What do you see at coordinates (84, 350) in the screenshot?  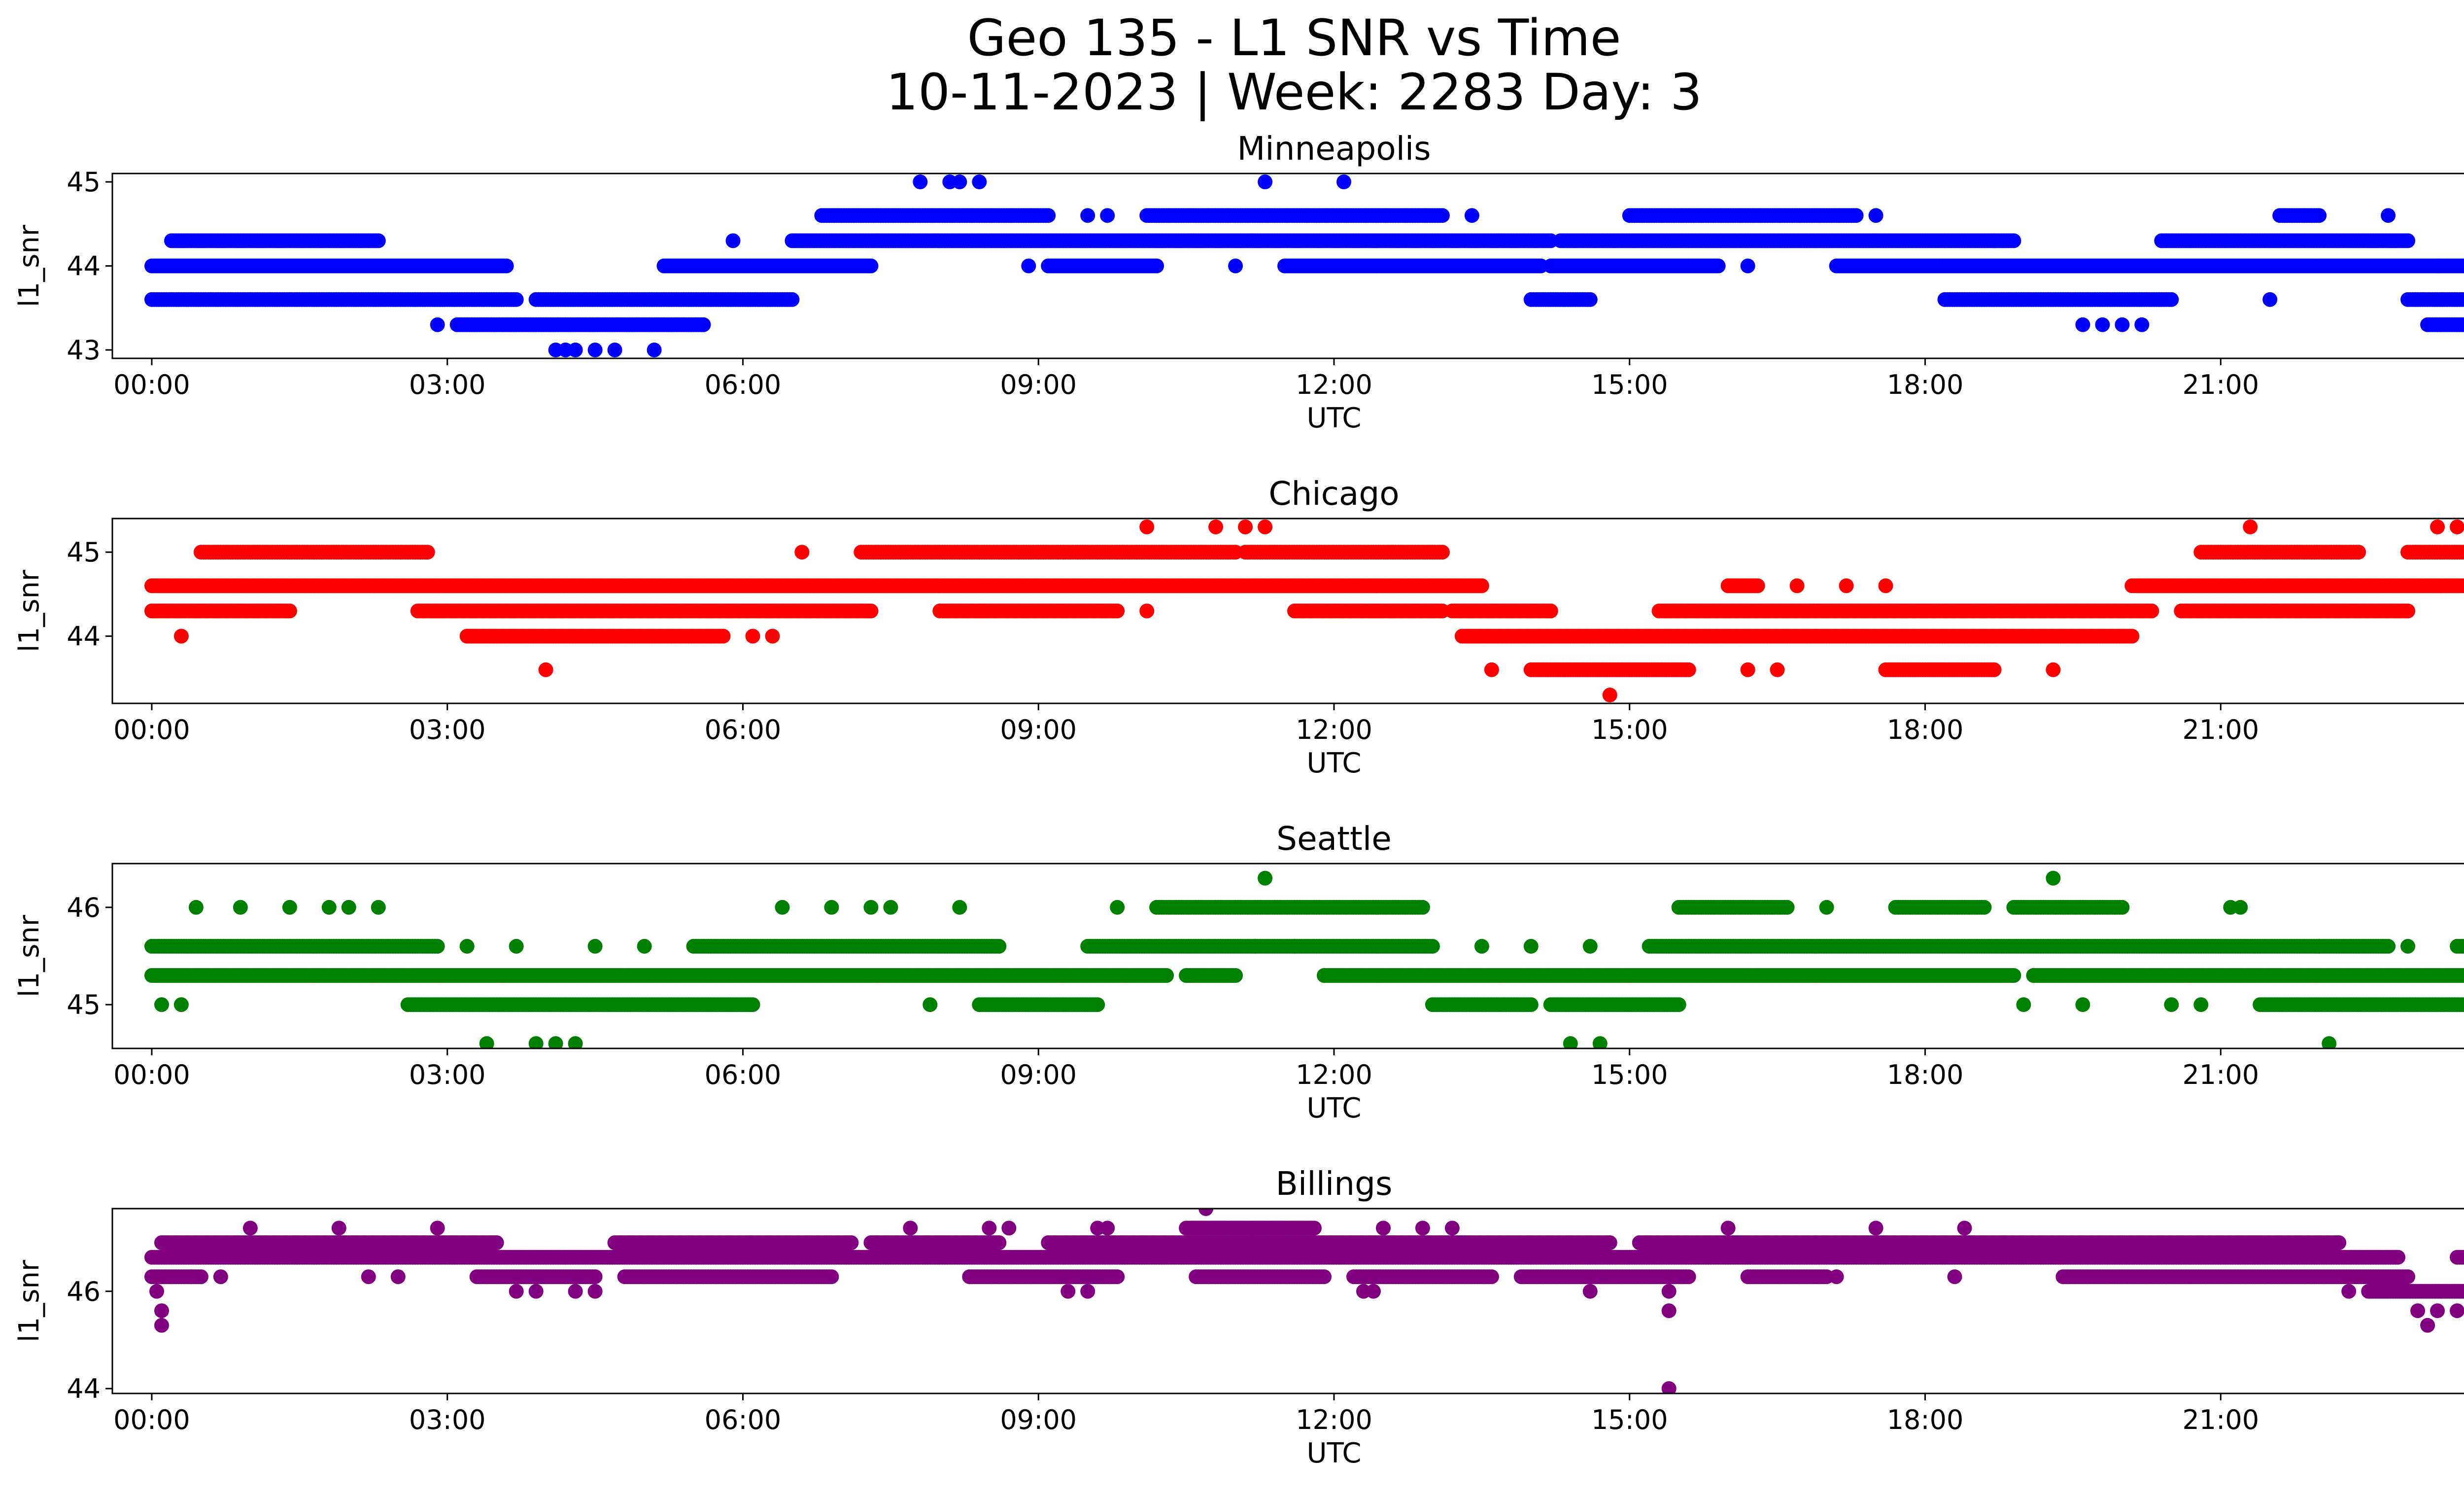 I see `y-tick-label: 43` at bounding box center [84, 350].